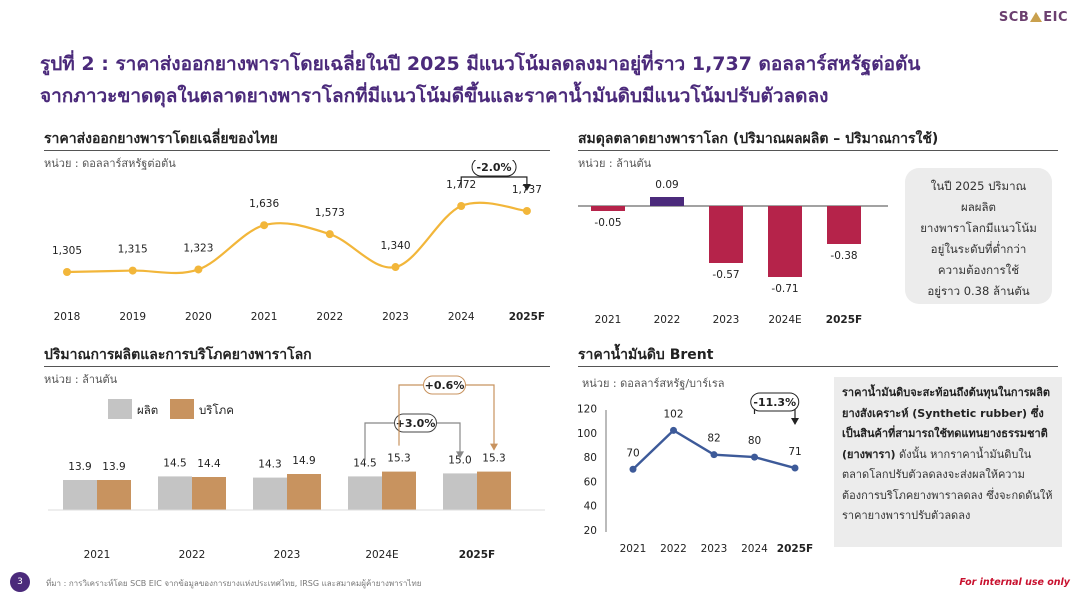  What do you see at coordinates (527, 317) in the screenshot?
I see `export-price-x-label: 2025F` at bounding box center [527, 317].